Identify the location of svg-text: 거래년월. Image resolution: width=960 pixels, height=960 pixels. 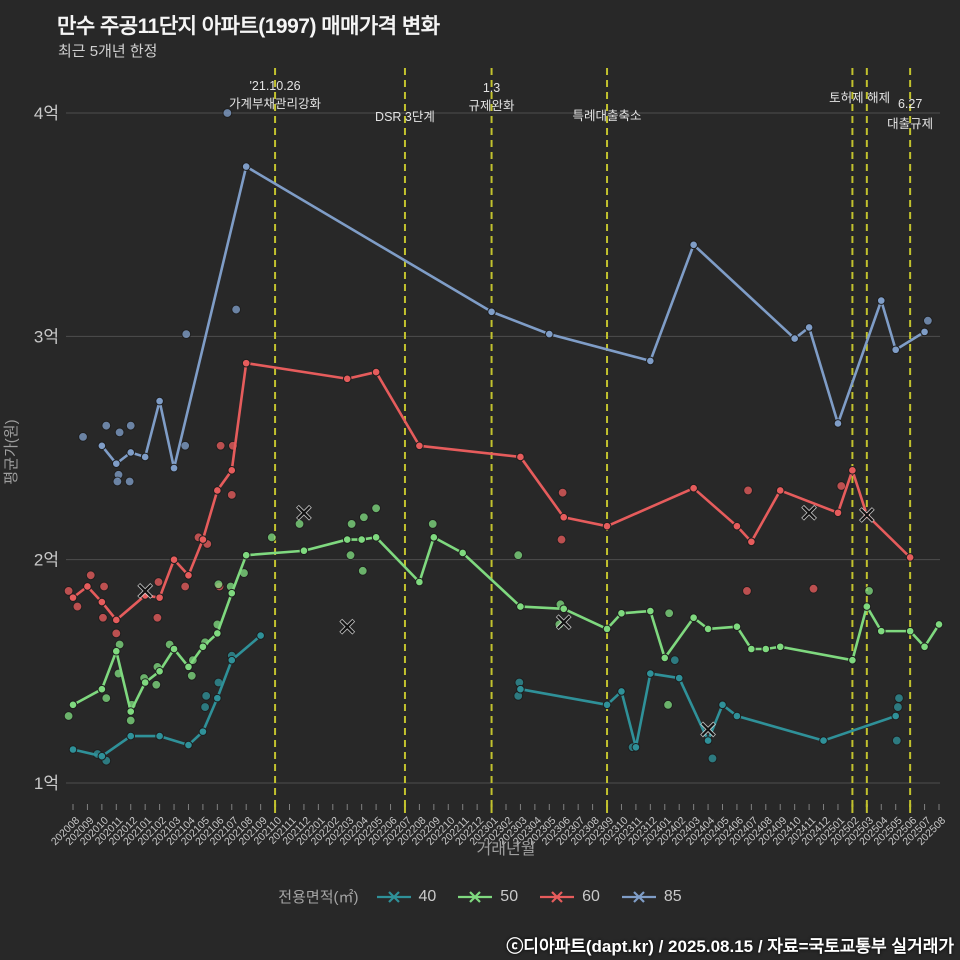
(506, 849).